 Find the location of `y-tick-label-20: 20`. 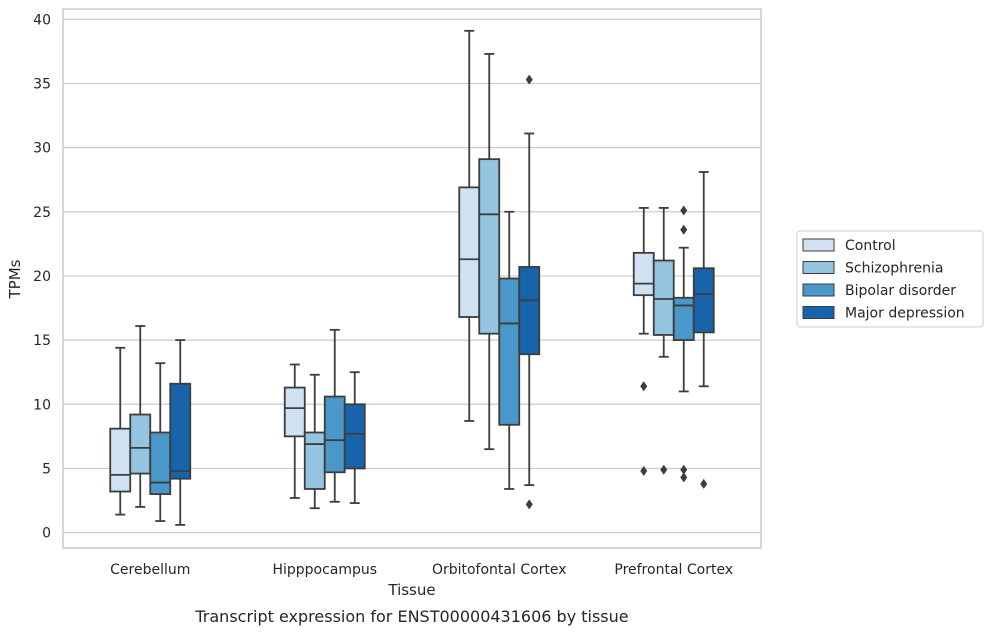

y-tick-label-20: 20 is located at coordinates (42, 277).